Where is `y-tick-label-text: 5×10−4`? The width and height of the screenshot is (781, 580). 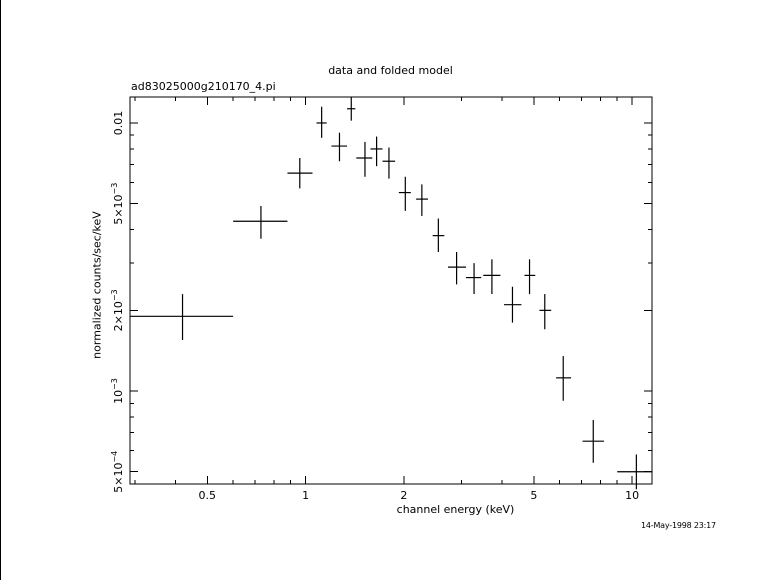 y-tick-label-text: 5×10−4 is located at coordinates (117, 472).